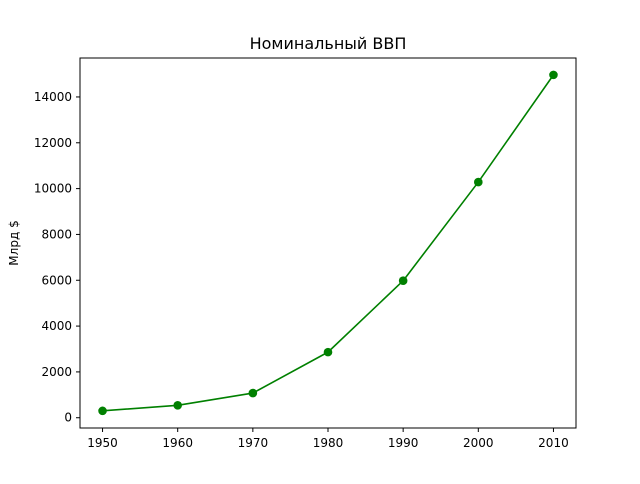 The height and width of the screenshot is (484, 640). I want to click on x-tick-label: 1950, so click(102, 443).